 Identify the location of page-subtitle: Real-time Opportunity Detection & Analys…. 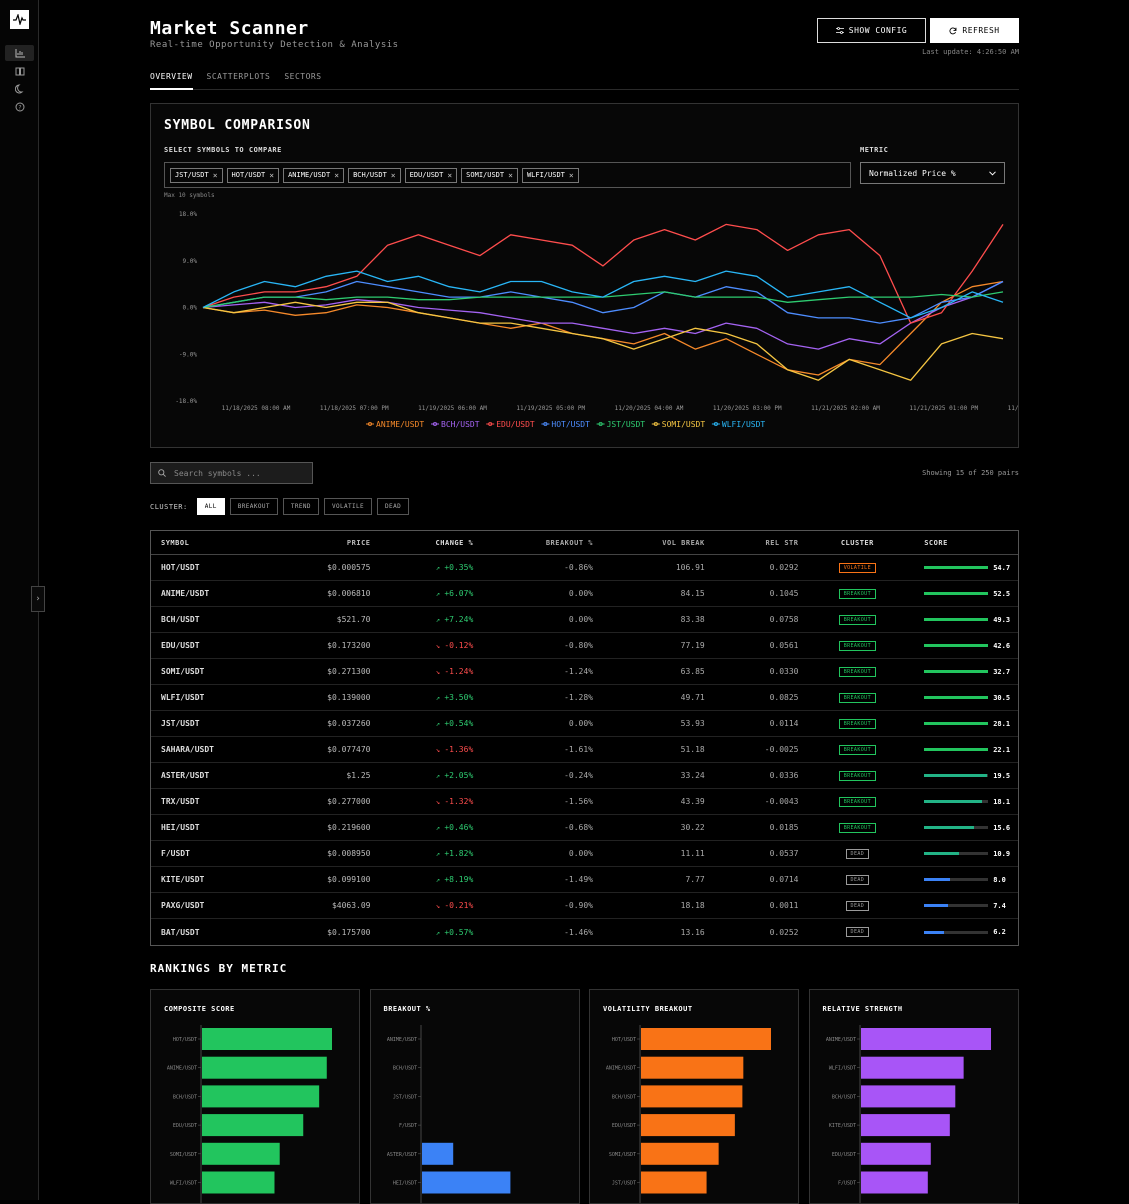
(274, 45).